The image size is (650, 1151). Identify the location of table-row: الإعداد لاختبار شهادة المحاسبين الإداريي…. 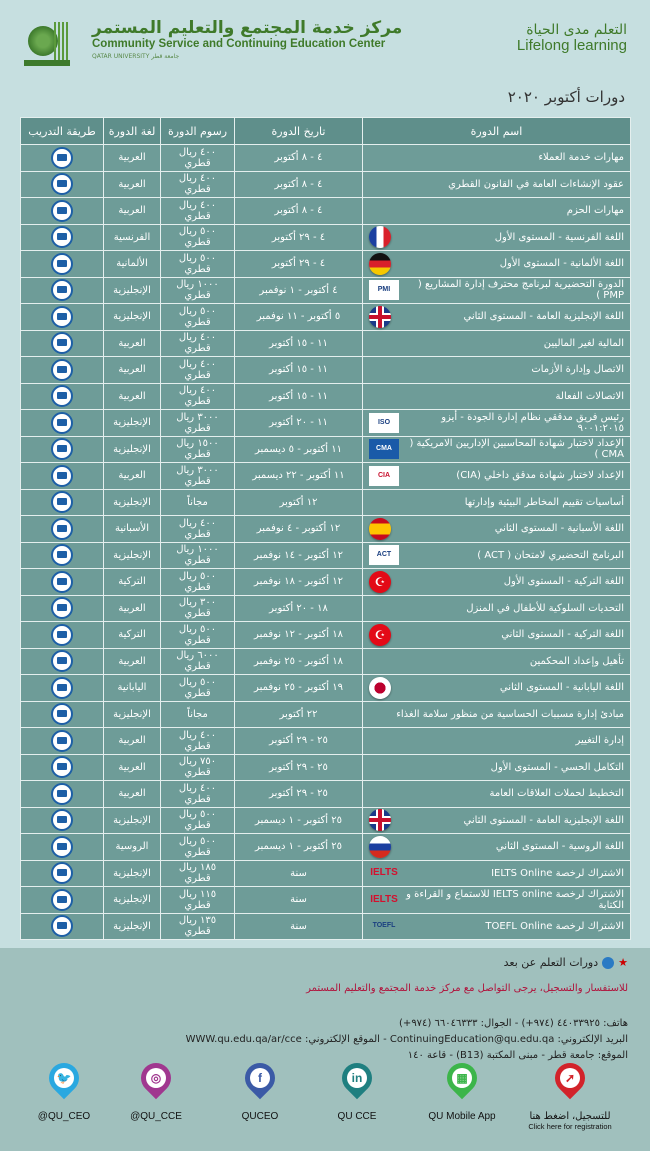
(325, 449).